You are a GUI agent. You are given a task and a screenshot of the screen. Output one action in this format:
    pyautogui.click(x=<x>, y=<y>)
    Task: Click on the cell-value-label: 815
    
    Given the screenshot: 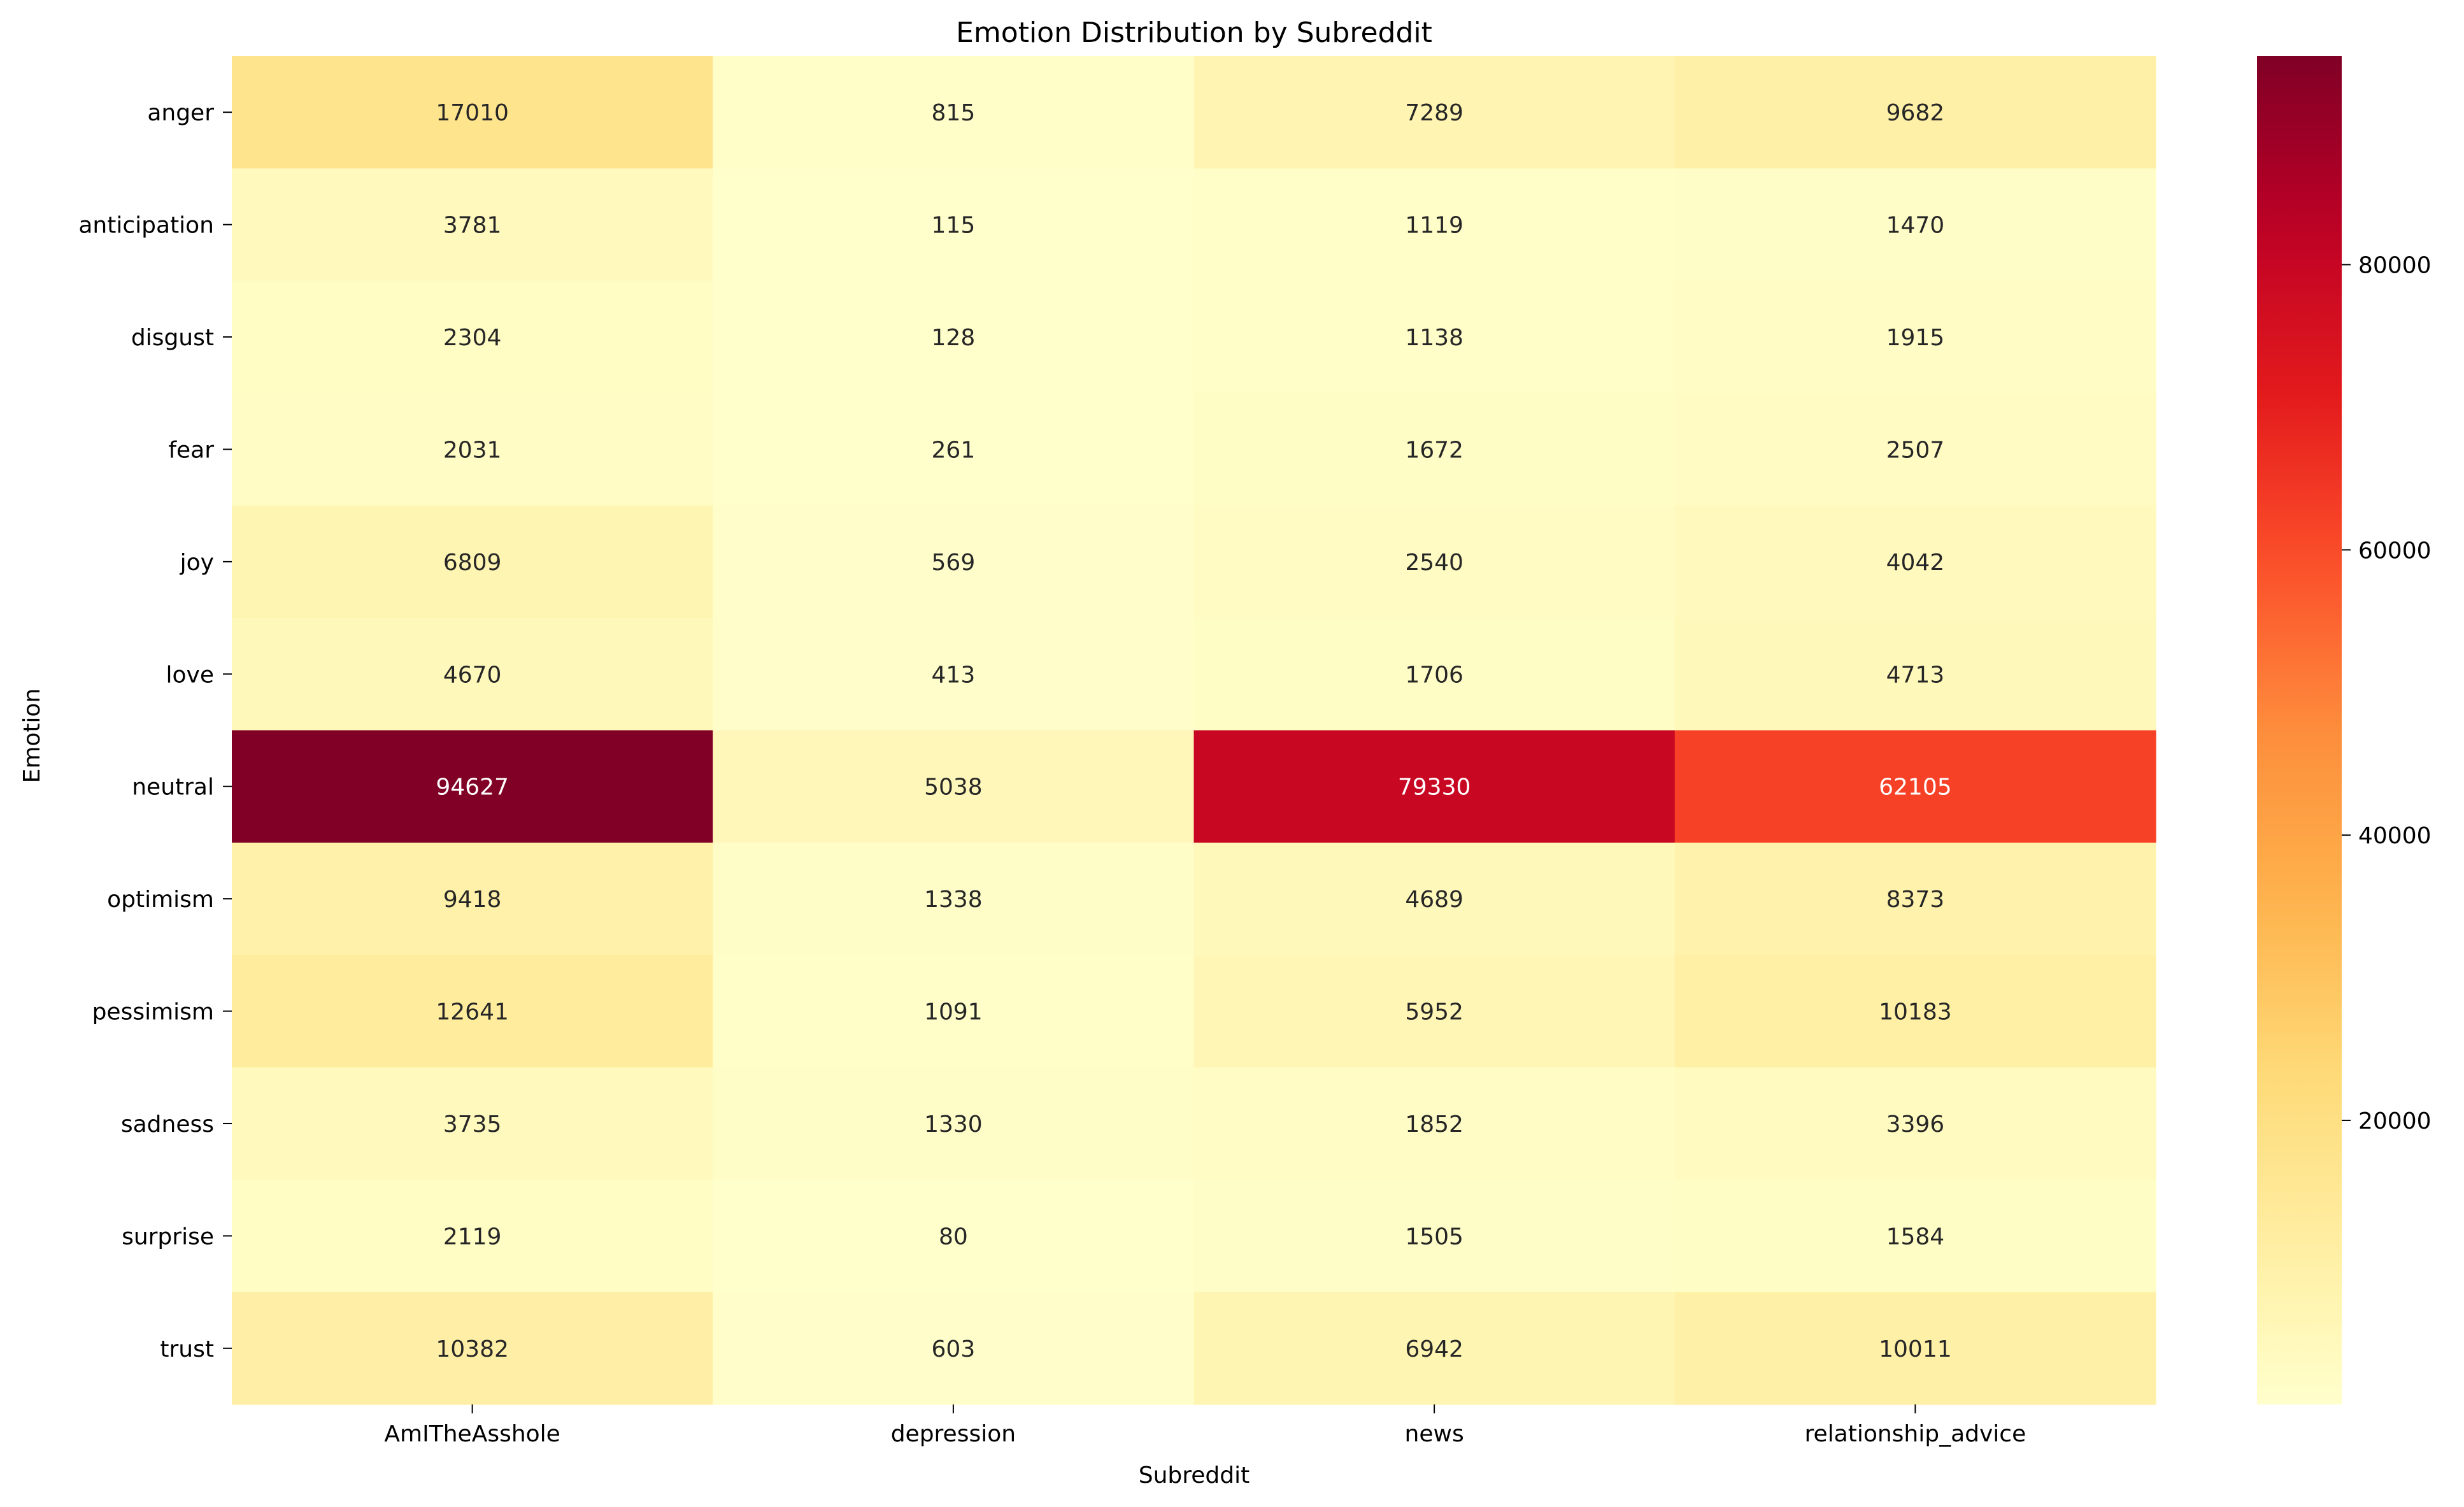 What is the action you would take?
    pyautogui.click(x=954, y=113)
    